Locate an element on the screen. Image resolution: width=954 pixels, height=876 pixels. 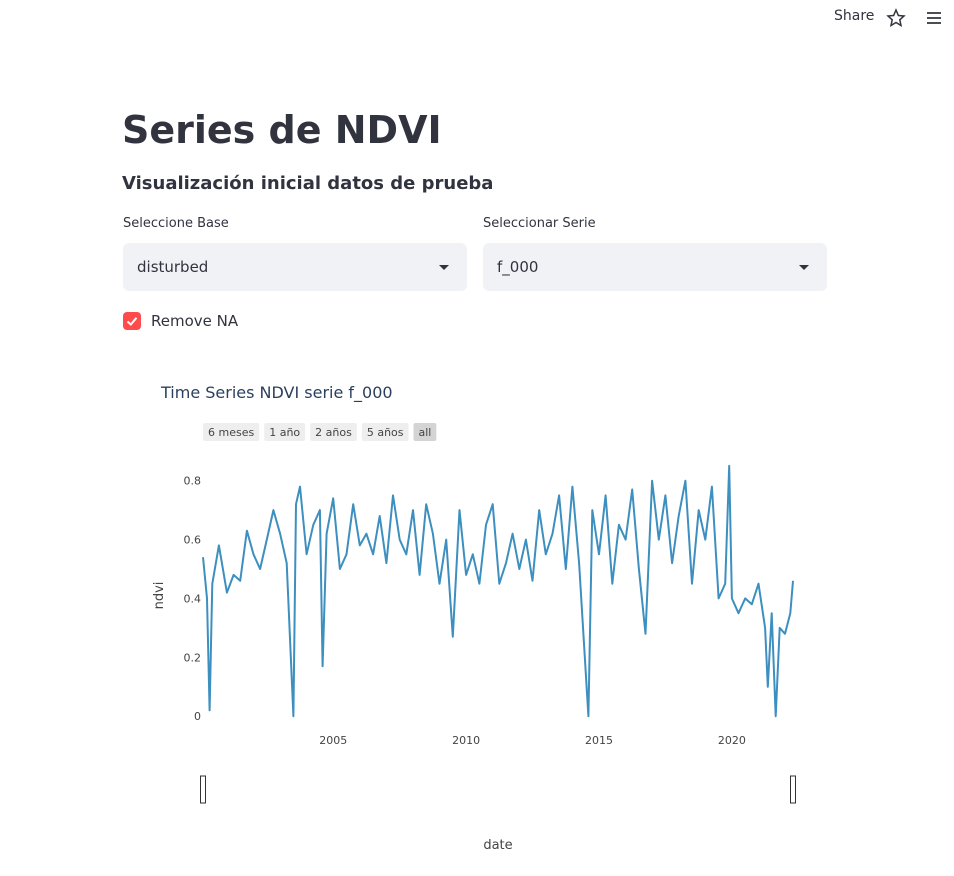
x-tick-label: 2005 is located at coordinates (333, 740).